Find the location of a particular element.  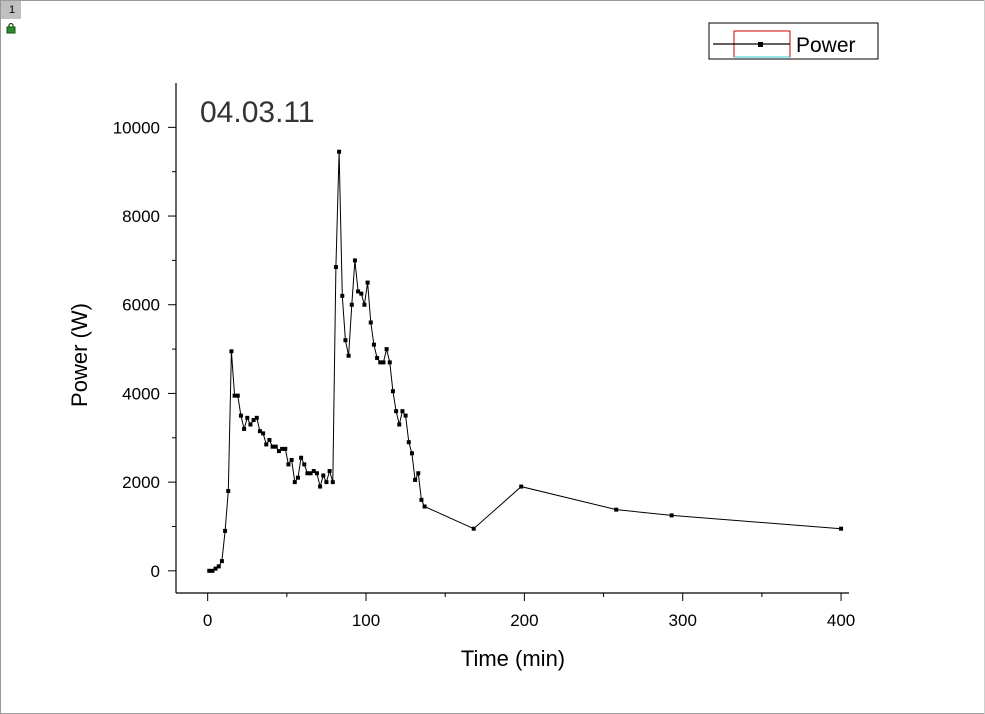

y-tick-label: 8000 is located at coordinates (141, 216).